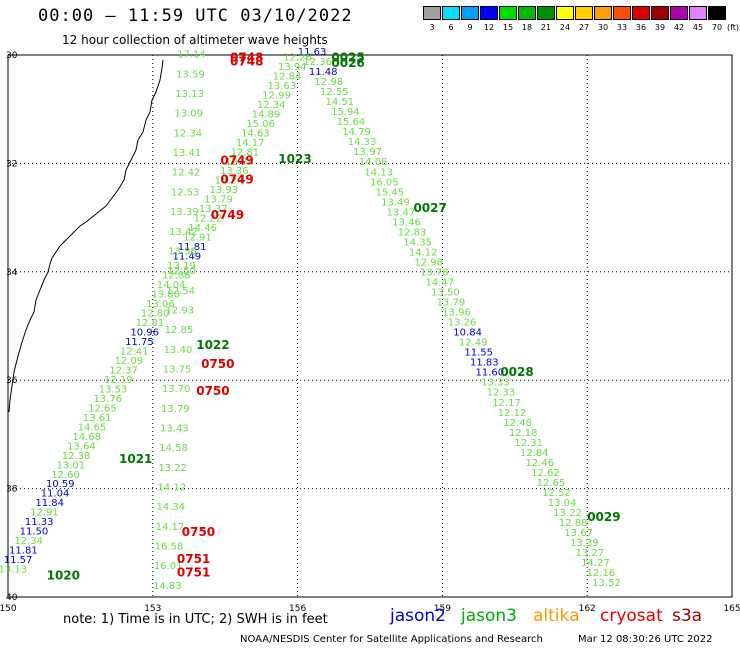 The height and width of the screenshot is (650, 740). What do you see at coordinates (39, 522) in the screenshot?
I see `swh-value: 11.33` at bounding box center [39, 522].